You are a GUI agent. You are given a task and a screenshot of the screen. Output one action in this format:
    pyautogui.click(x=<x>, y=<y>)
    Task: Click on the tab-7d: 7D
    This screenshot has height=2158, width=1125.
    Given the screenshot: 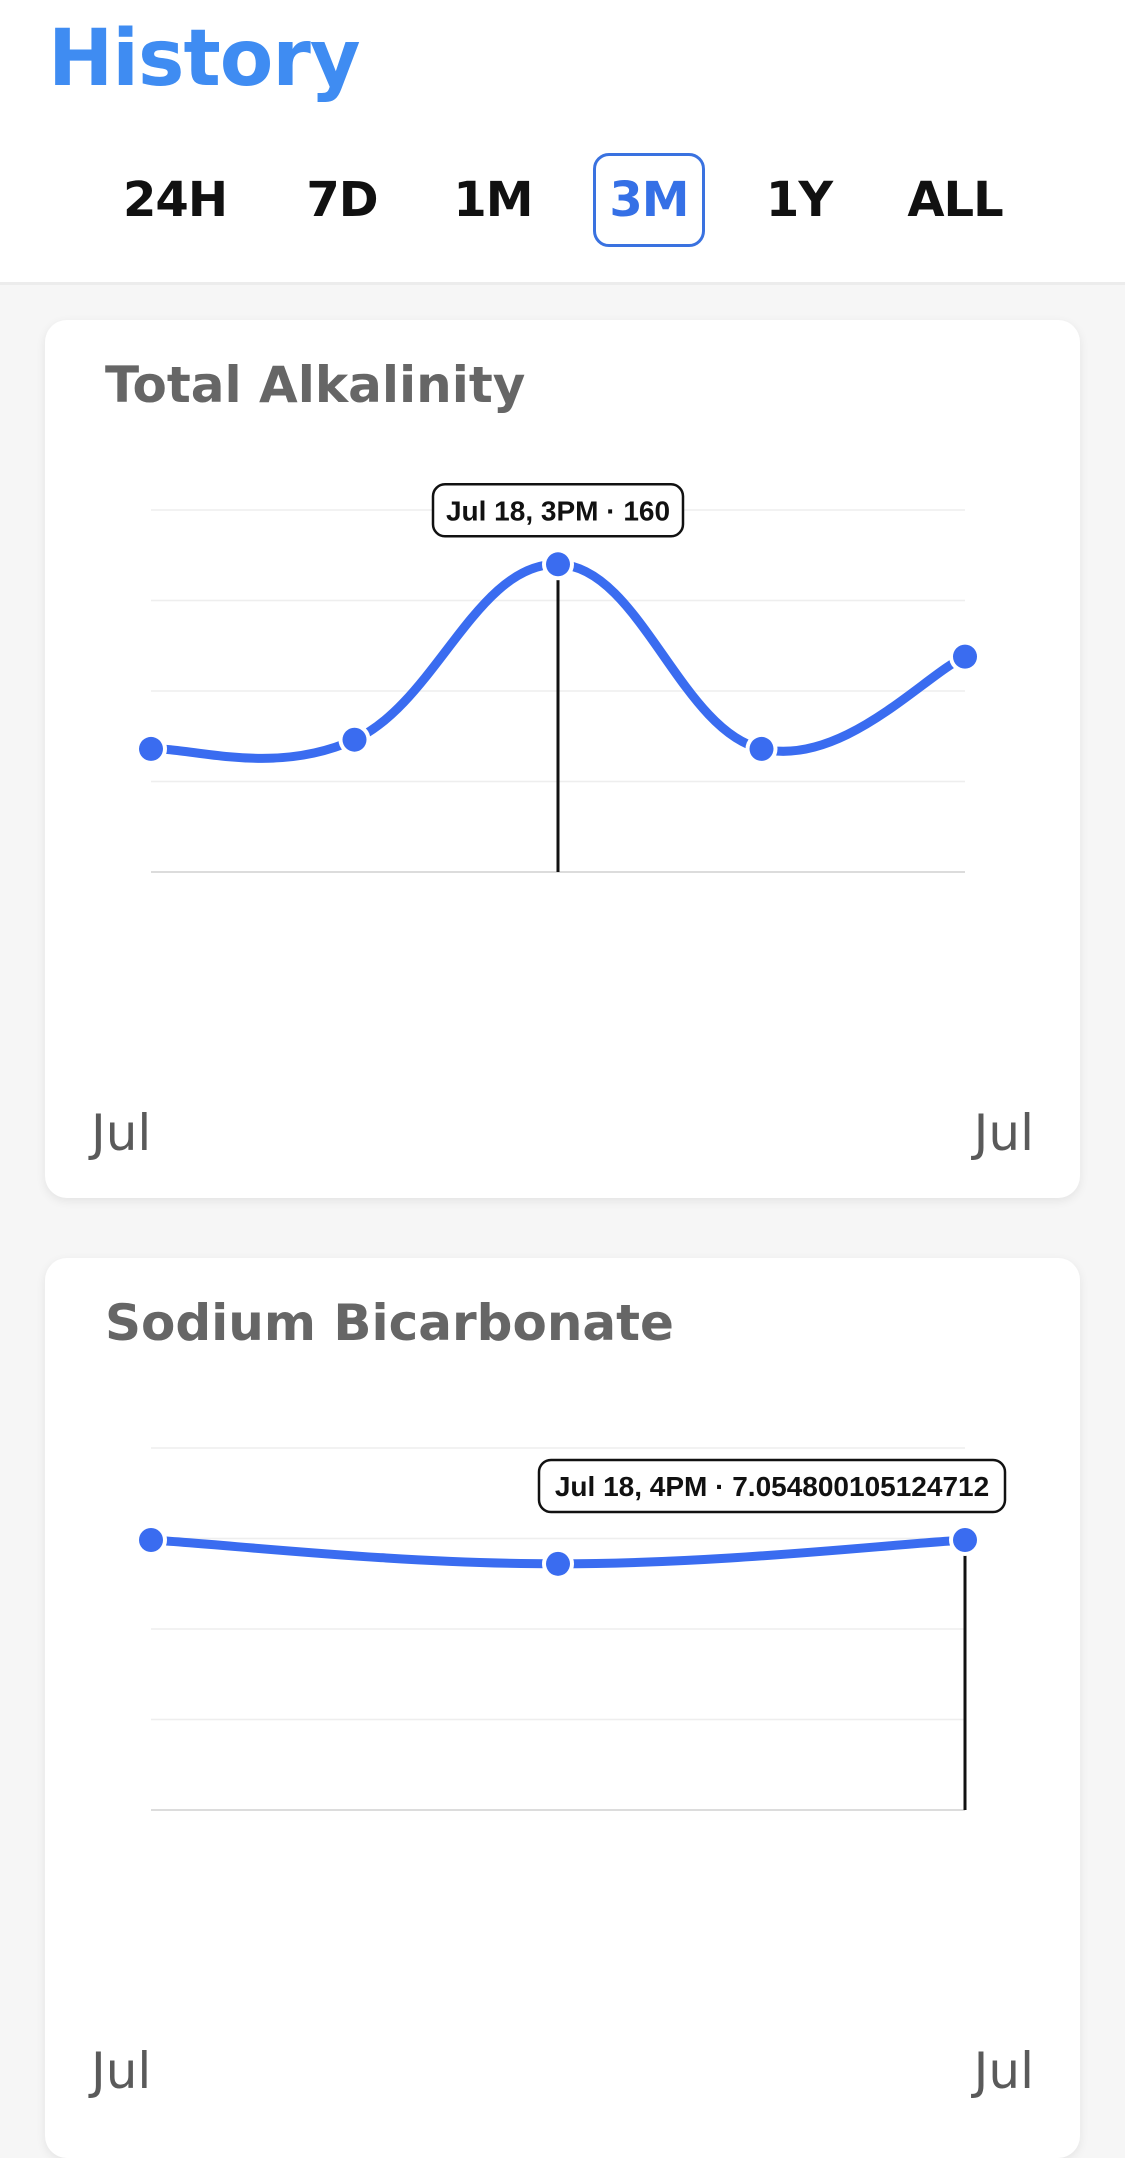 What is the action you would take?
    pyautogui.click(x=342, y=200)
    